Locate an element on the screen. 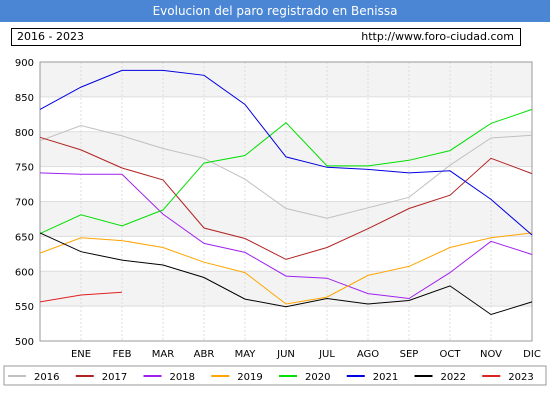 This screenshot has height=400, width=550. legend-label-2022: 2022 is located at coordinates (453, 377).